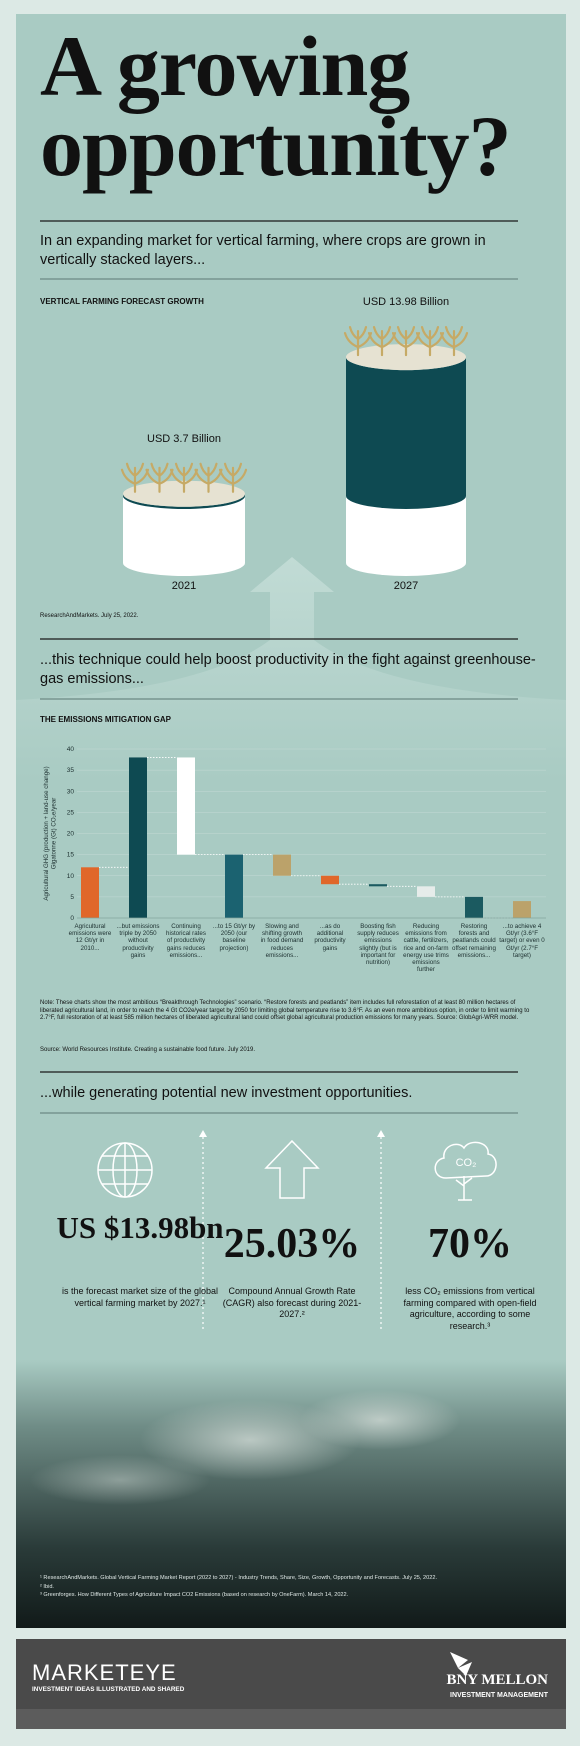  What do you see at coordinates (291, 1674) in the screenshot?
I see `footer-bar` at bounding box center [291, 1674].